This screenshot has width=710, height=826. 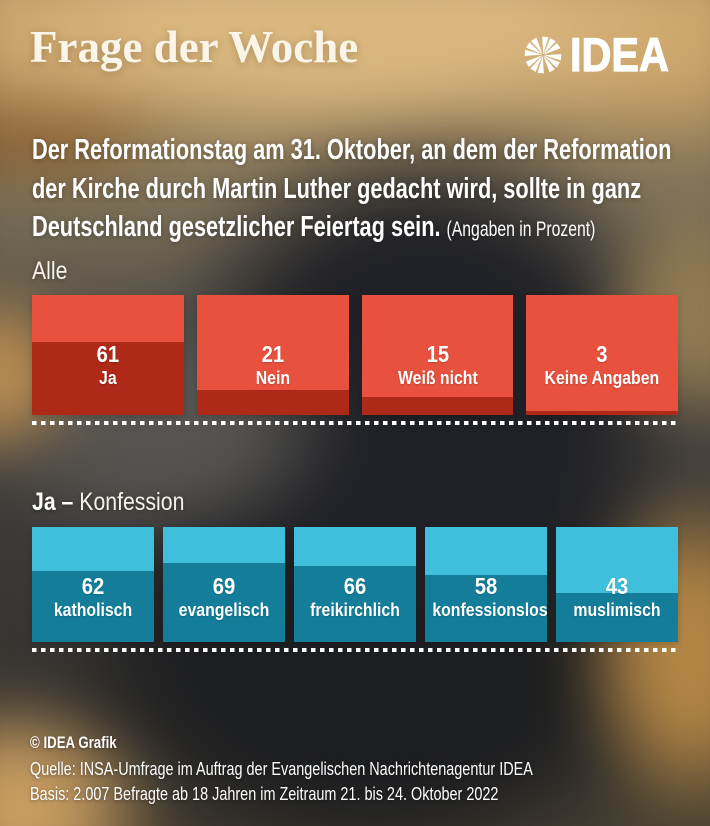 I want to click on bar-value: 15, so click(x=437, y=354).